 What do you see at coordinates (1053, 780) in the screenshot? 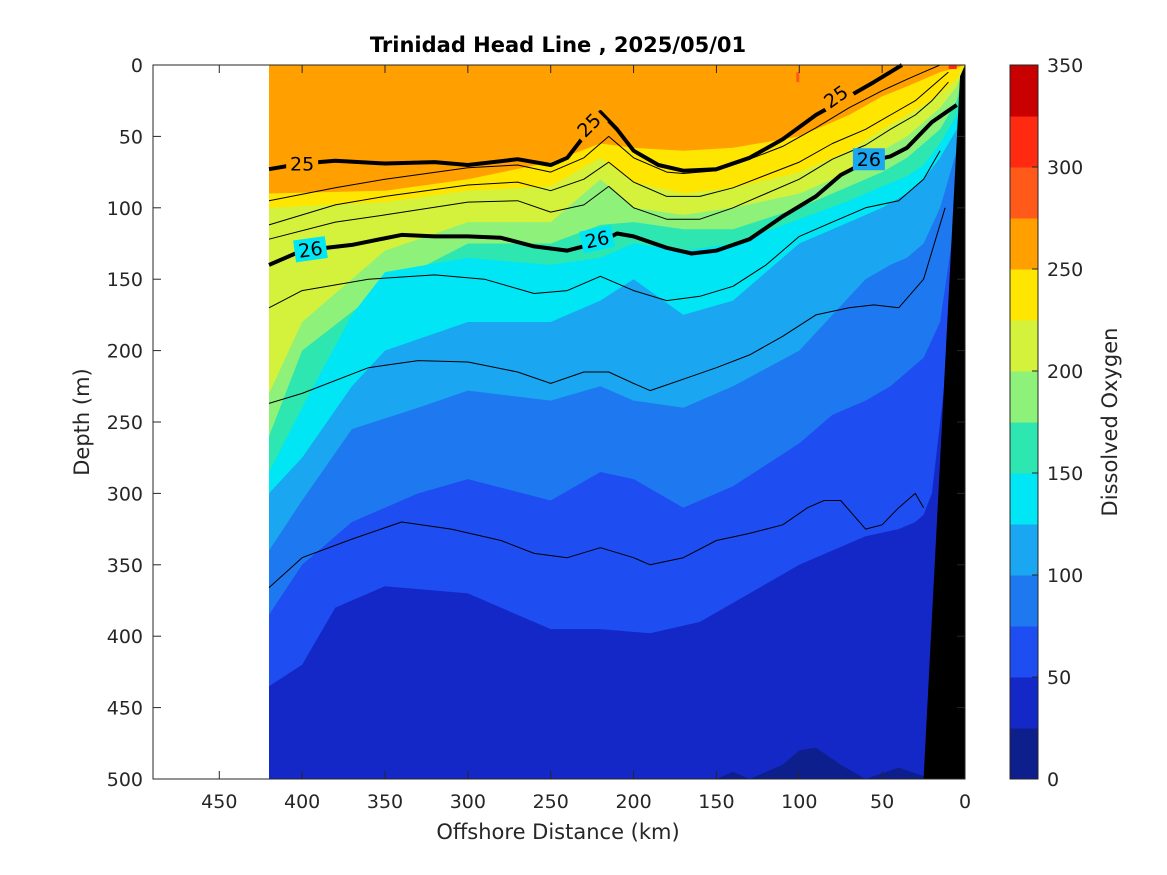
I see `colorbar-tick-label: 0` at bounding box center [1053, 780].